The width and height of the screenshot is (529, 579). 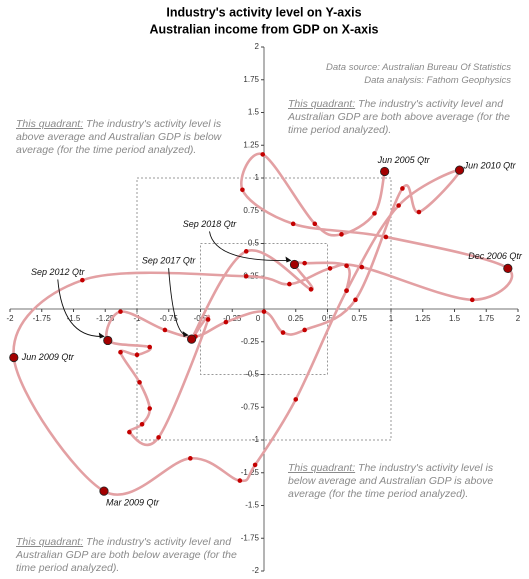 What do you see at coordinates (250, 406) in the screenshot?
I see `y-tick-label: -0.75` at bounding box center [250, 406].